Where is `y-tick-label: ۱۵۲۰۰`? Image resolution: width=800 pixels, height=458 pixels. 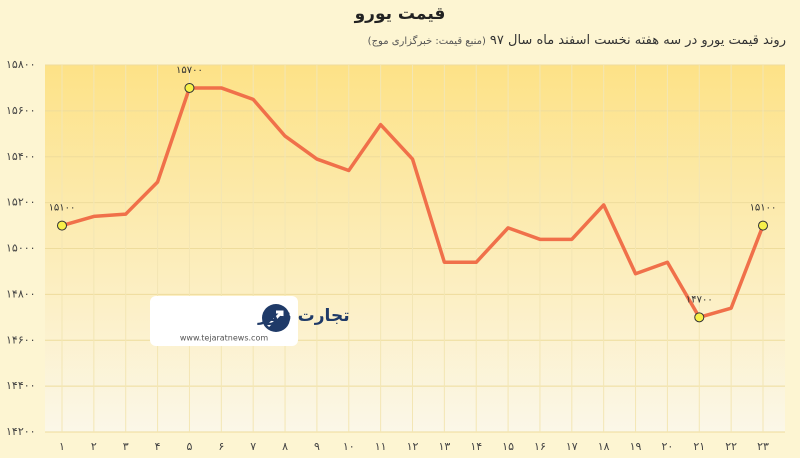
y-tick-label: ۱۵۲۰۰ is located at coordinates (21, 202).